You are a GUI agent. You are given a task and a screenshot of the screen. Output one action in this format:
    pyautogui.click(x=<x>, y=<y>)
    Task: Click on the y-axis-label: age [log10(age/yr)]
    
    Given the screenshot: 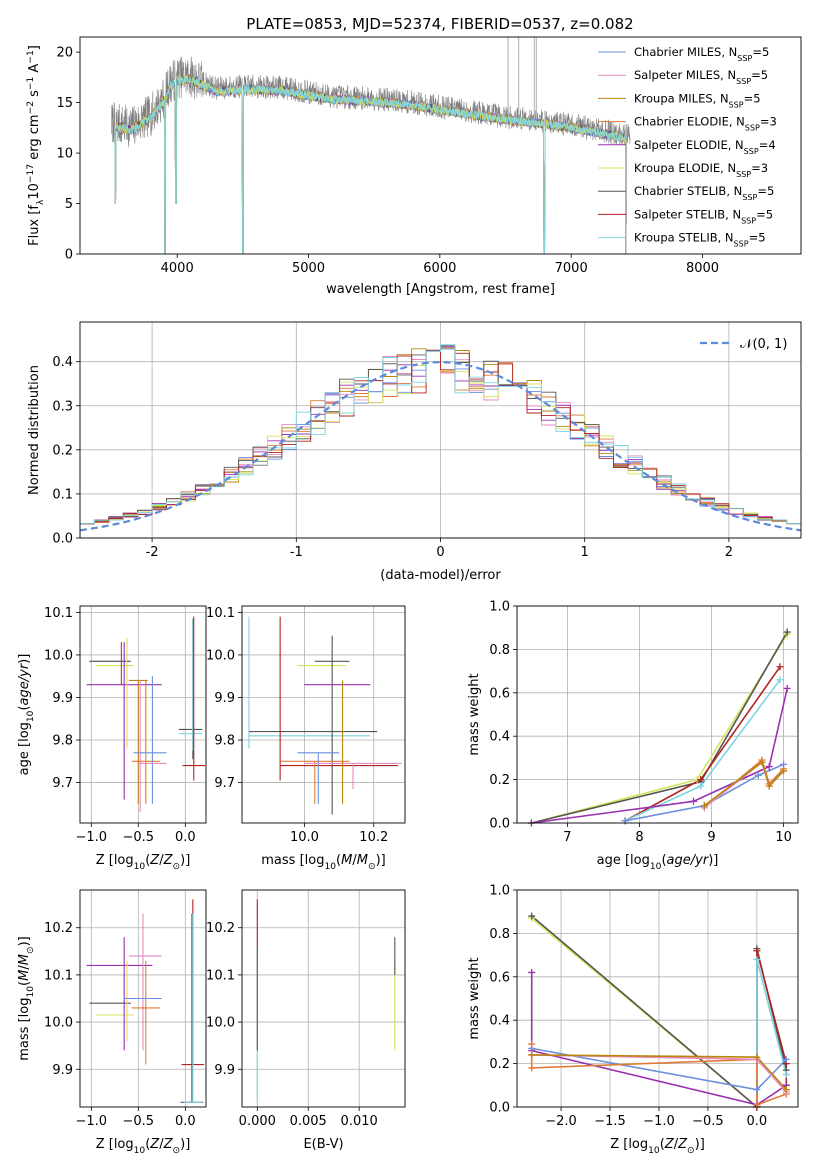 What is the action you would take?
    pyautogui.click(x=26, y=715)
    